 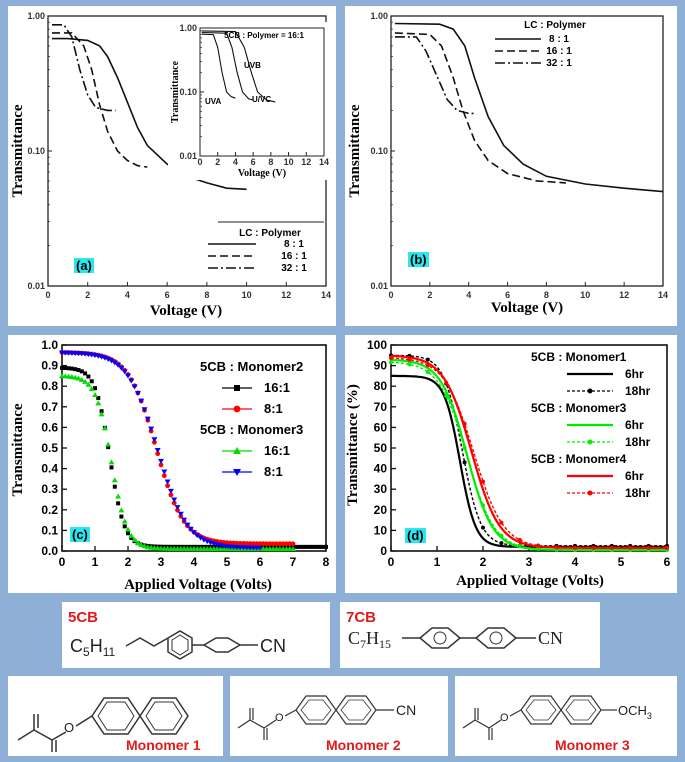 I want to click on a-inset-y-tick-label: 0.10, so click(x=188, y=92).